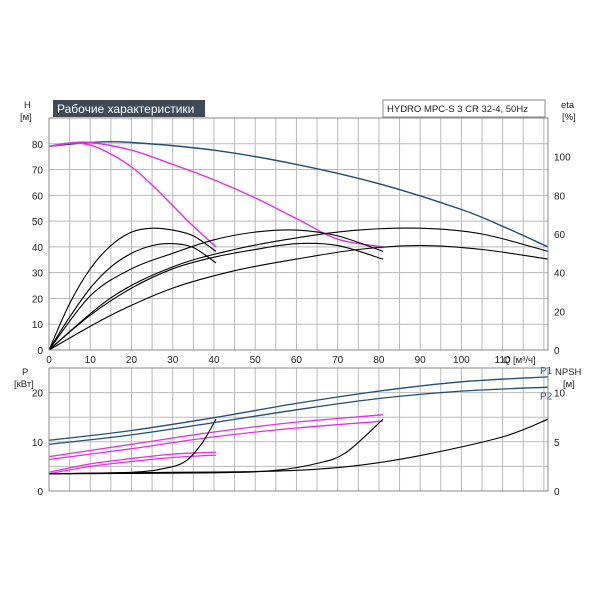 The width and height of the screenshot is (600, 600). Describe the element at coordinates (557, 443) in the screenshot. I see `npsh-tick-5: 5` at that location.